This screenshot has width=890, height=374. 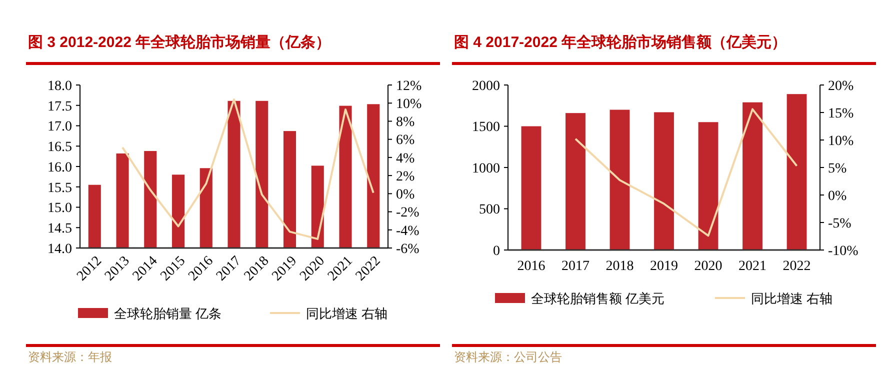 What do you see at coordinates (60, 229) in the screenshot?
I see `y-tick-label: 14.5` at bounding box center [60, 229].